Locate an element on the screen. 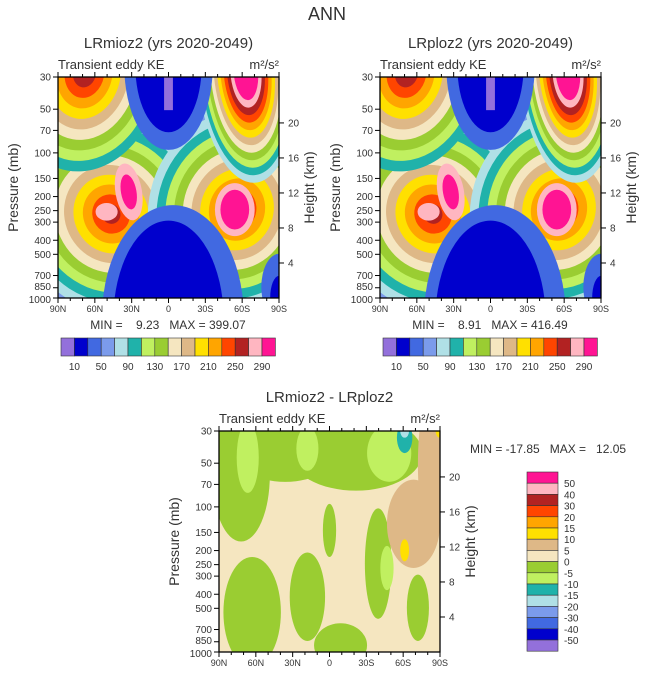  y-tick-label: 1000 is located at coordinates (362, 300).